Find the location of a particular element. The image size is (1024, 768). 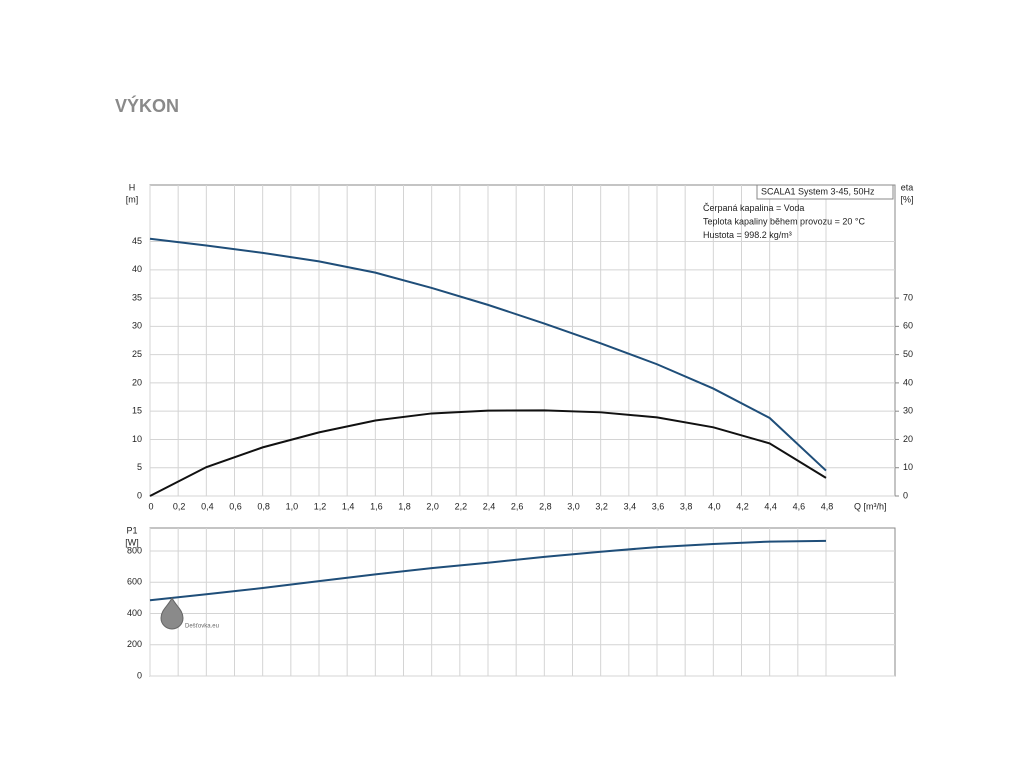

y-axis-unit: [W] is located at coordinates (132, 542).